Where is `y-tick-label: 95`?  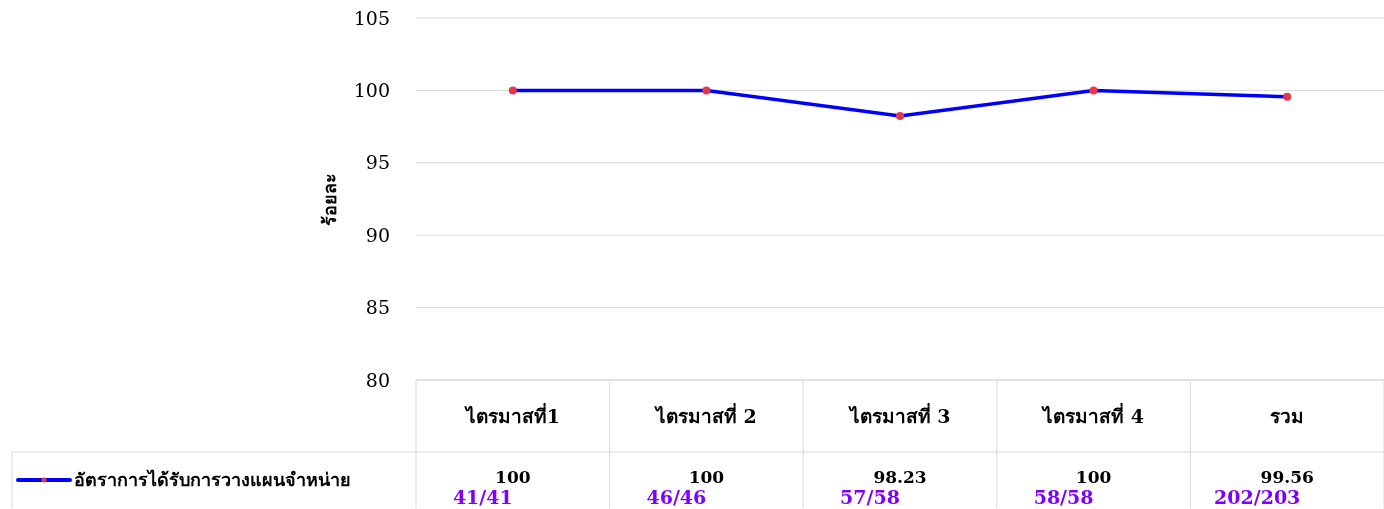
y-tick-label: 95 is located at coordinates (377, 162).